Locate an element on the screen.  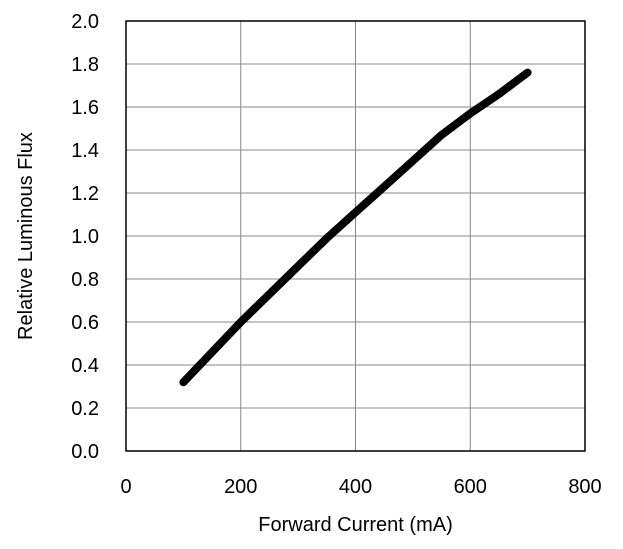
y-tick-label: 1.6 is located at coordinates (85, 108).